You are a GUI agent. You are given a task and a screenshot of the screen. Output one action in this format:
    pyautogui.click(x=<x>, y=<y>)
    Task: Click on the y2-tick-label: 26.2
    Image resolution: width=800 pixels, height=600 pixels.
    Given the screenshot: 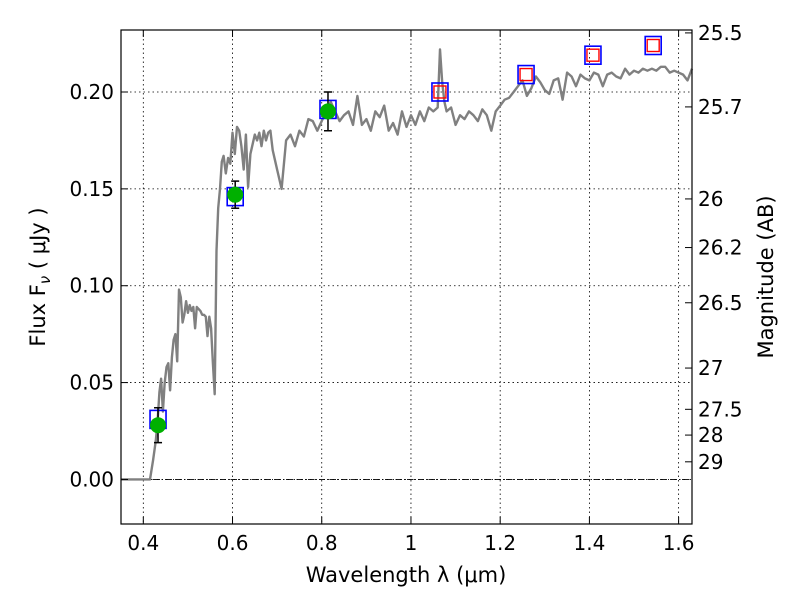 What is the action you would take?
    pyautogui.click(x=720, y=248)
    